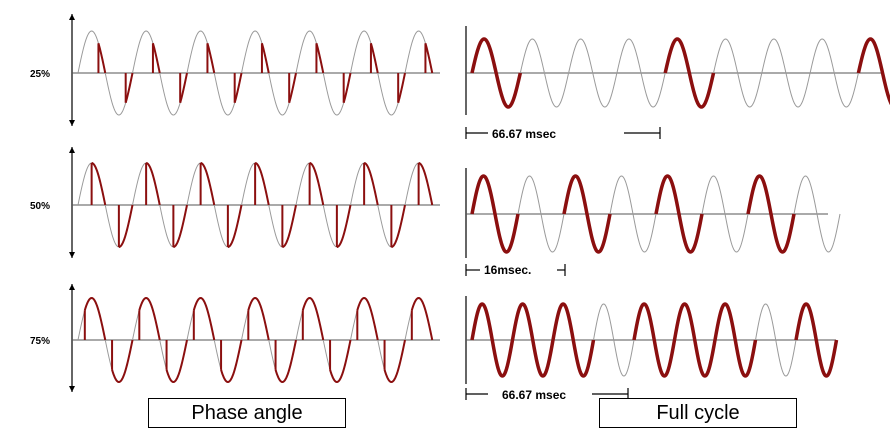 The height and width of the screenshot is (430, 890). I want to click on full-cycle-caption: Full cycle, so click(698, 413).